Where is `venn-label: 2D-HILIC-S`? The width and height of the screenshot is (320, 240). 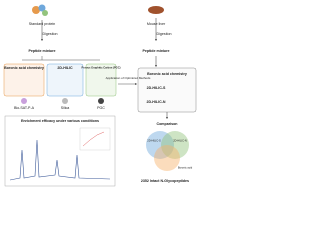 venn-label: 2D-HILIC-S is located at coordinates (154, 141).